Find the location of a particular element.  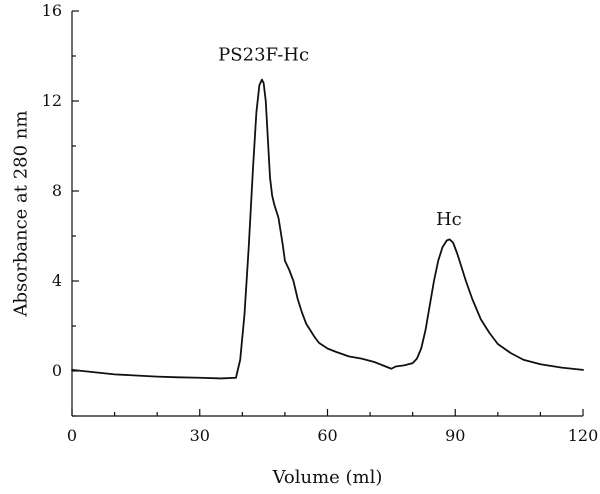

y-tick-label: 16 is located at coordinates (52, 10).